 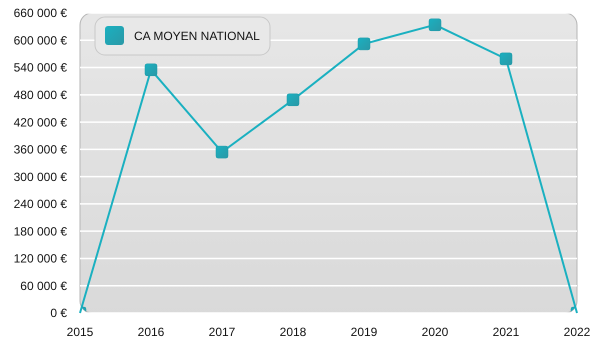 I want to click on x-tick-label: 2019, so click(x=364, y=332).